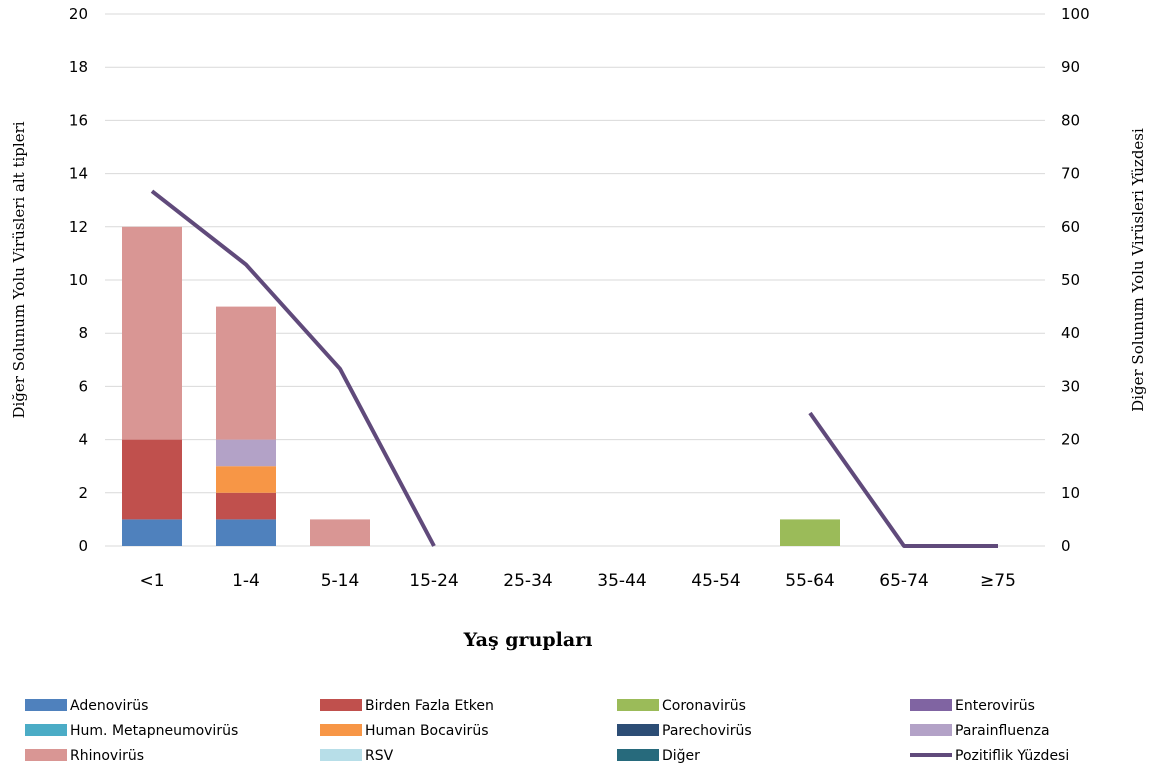  What do you see at coordinates (528, 640) in the screenshot?
I see `x-axis-title: Yaş grupları` at bounding box center [528, 640].